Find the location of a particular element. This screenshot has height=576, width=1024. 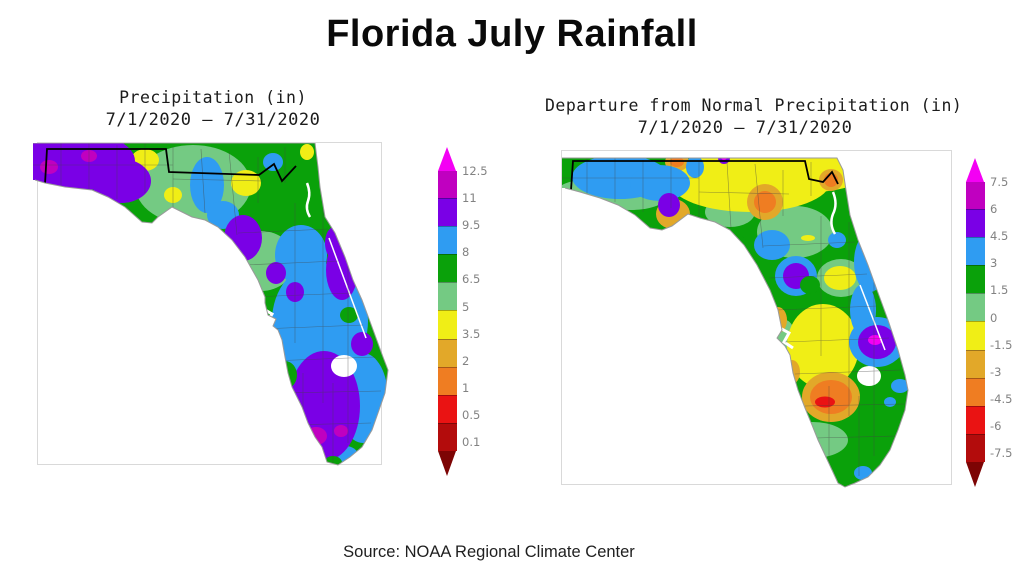

colorbar-label: 5 is located at coordinates (466, 306).